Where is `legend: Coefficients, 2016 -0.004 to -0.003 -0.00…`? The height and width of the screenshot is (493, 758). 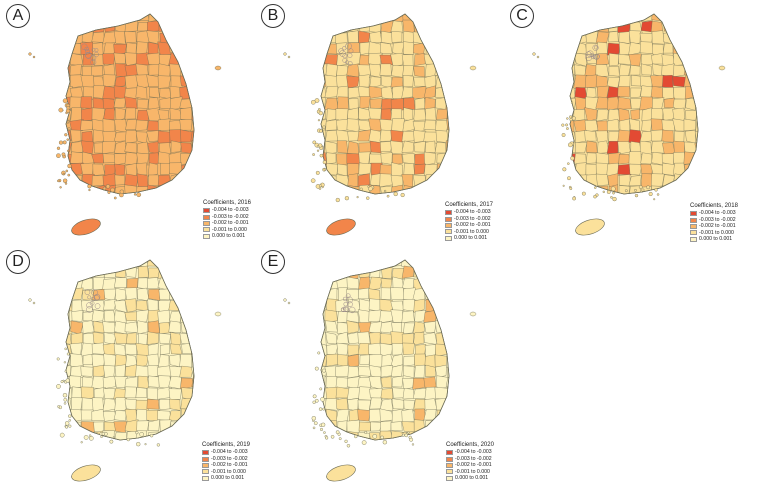 legend: Coefficients, 2016 -0.004 to -0.003 -0.00… is located at coordinates (227, 219).